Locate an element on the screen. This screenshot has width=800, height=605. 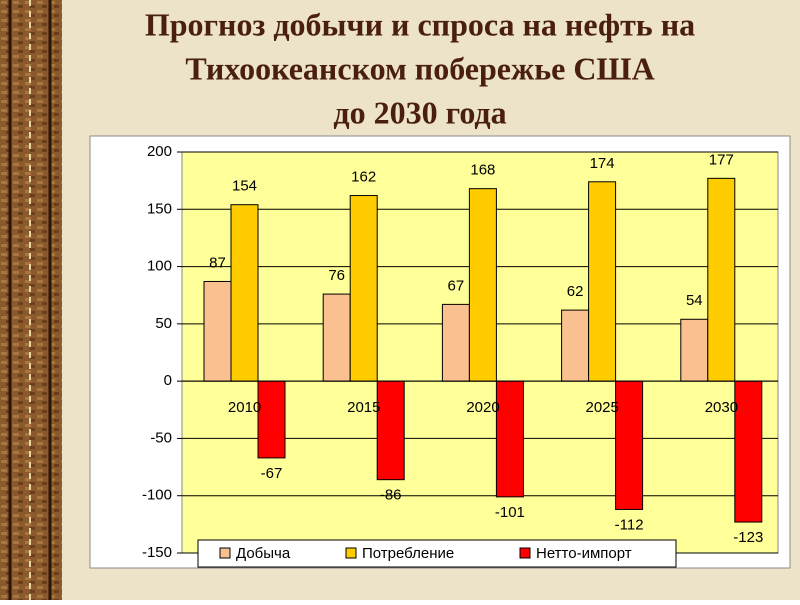
value-label: 62 is located at coordinates (575, 291).